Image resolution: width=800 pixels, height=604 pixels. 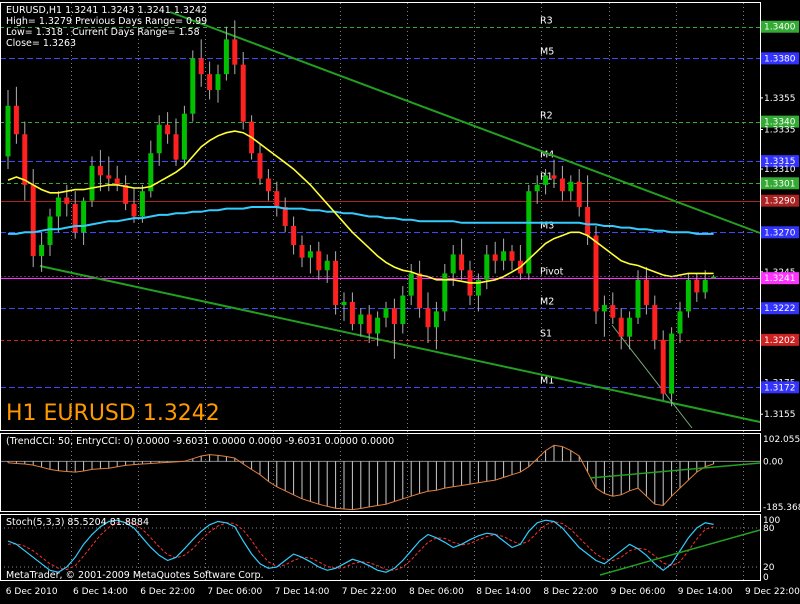 What do you see at coordinates (780, 99) in the screenshot?
I see `price-tick-label: 1.3355` at bounding box center [780, 99].